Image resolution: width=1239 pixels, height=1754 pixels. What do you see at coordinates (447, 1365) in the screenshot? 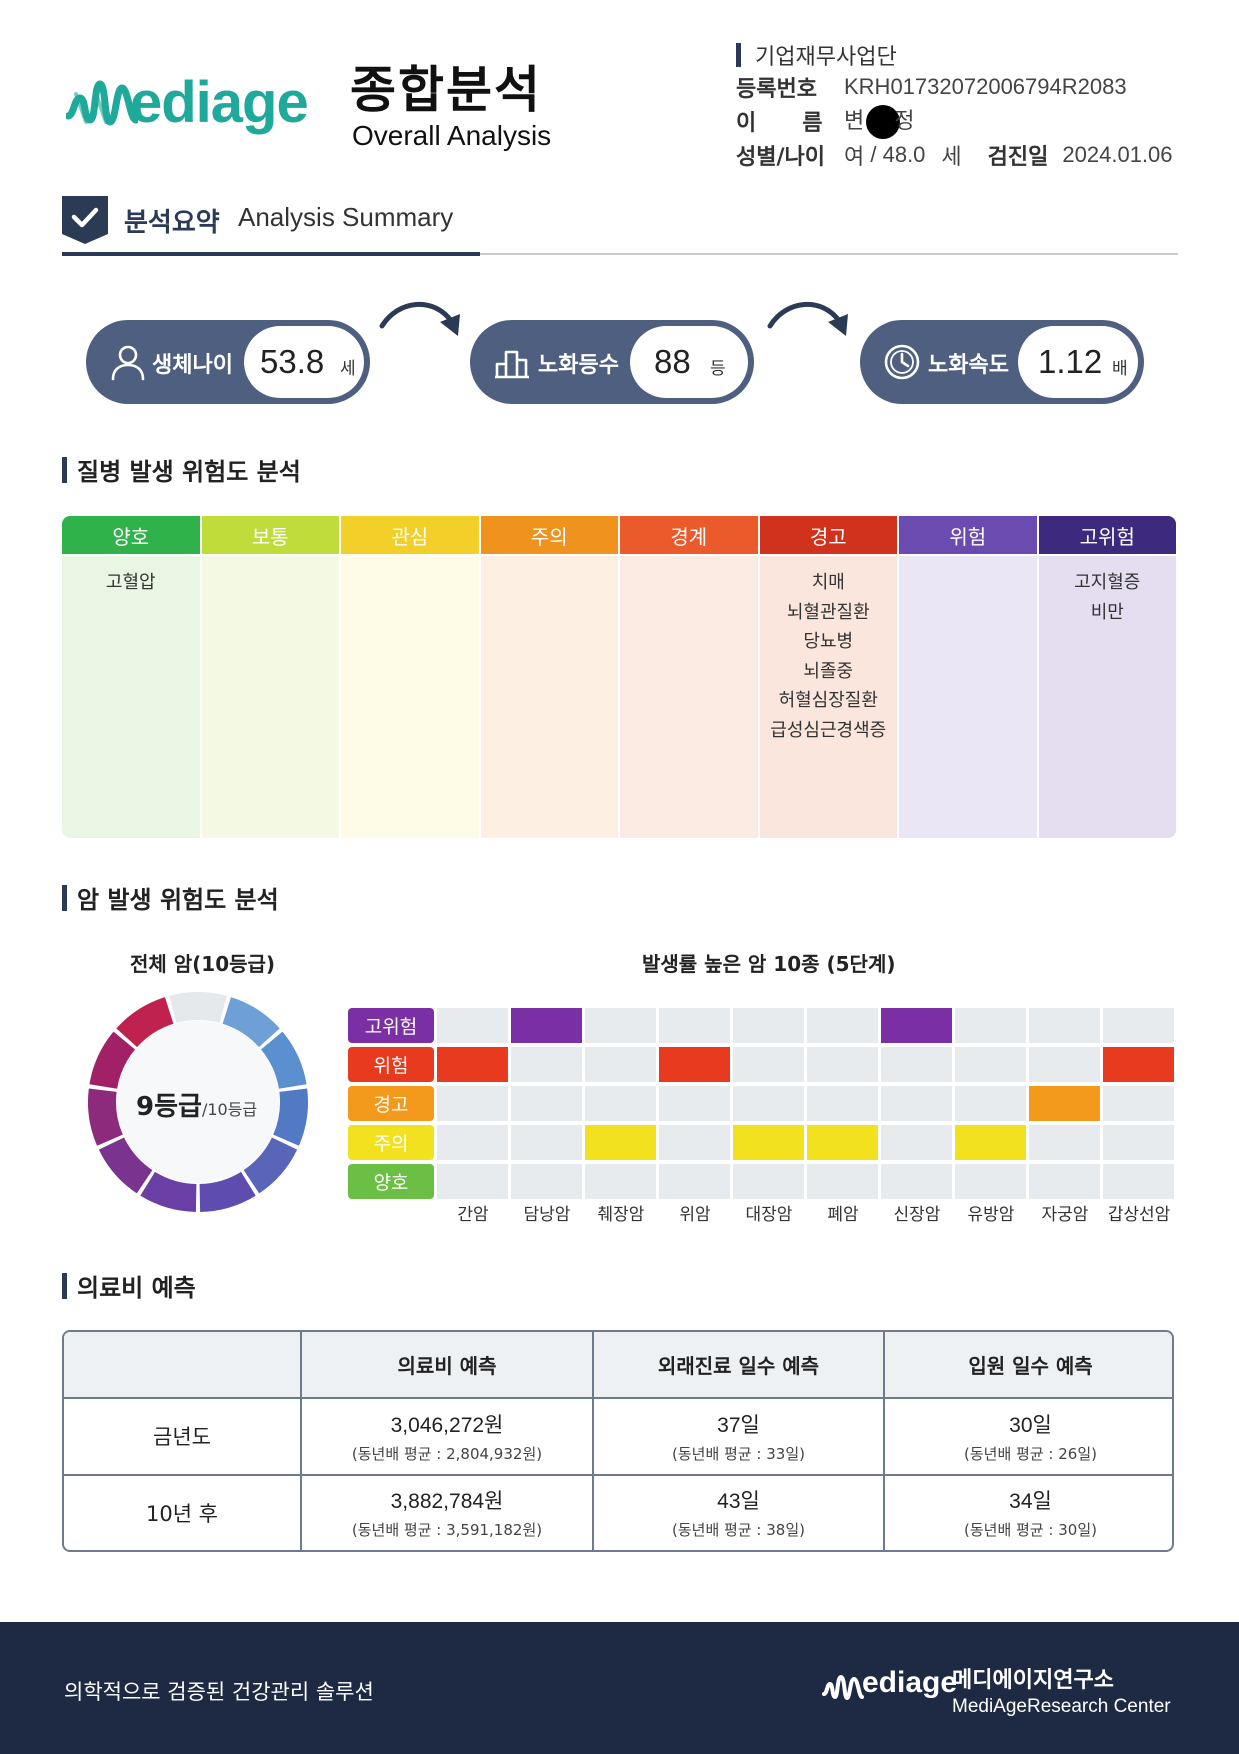
I see `cost-header-cost: 의료비 예측` at bounding box center [447, 1365].